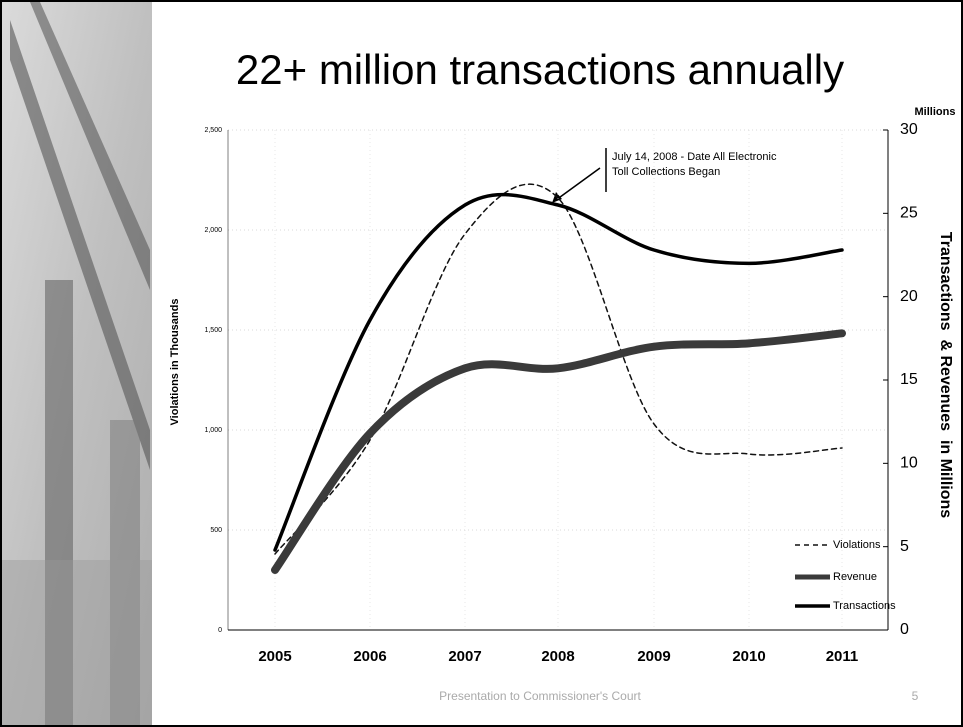 Image resolution: width=963 pixels, height=727 pixels. Describe the element at coordinates (274, 656) in the screenshot. I see `x-tick-label: 2005` at that location.